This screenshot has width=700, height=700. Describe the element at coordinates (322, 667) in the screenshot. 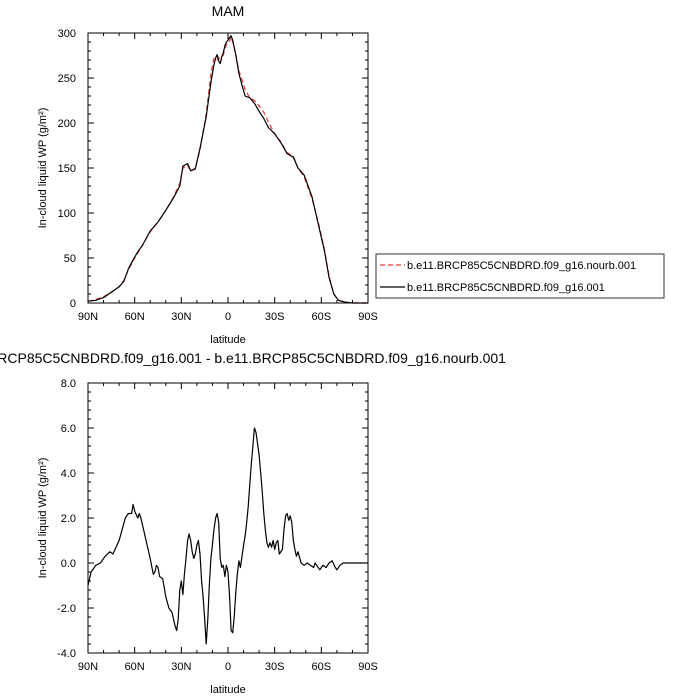

I see `bottom-x-tick-label: 60S` at that location.